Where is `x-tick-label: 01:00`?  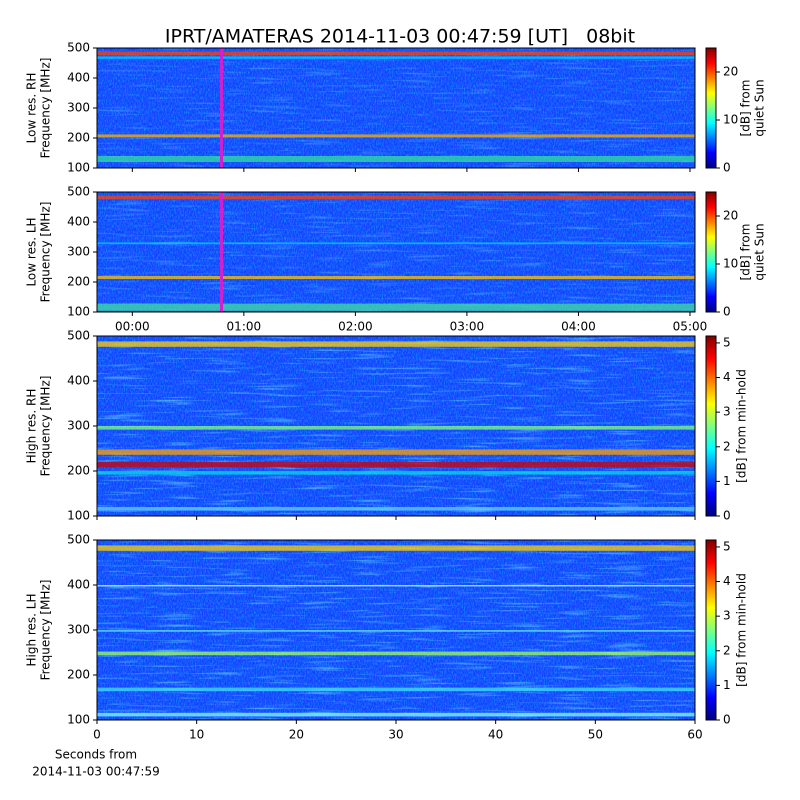 x-tick-label: 01:00 is located at coordinates (244, 327).